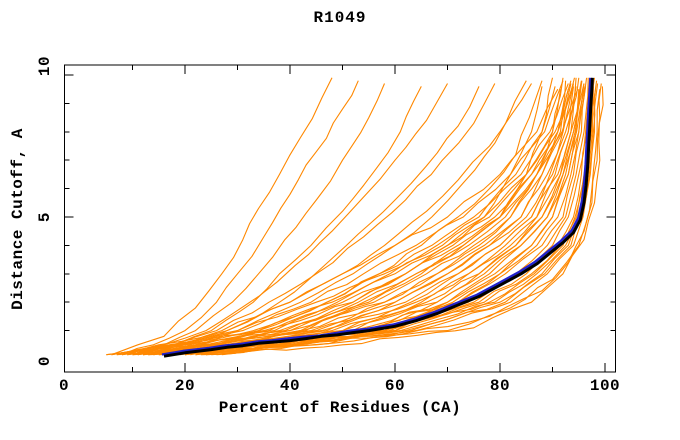 This screenshot has height=440, width=680. Describe the element at coordinates (340, 408) in the screenshot. I see `x-axis-label: Percent of Residues (CA)` at that location.